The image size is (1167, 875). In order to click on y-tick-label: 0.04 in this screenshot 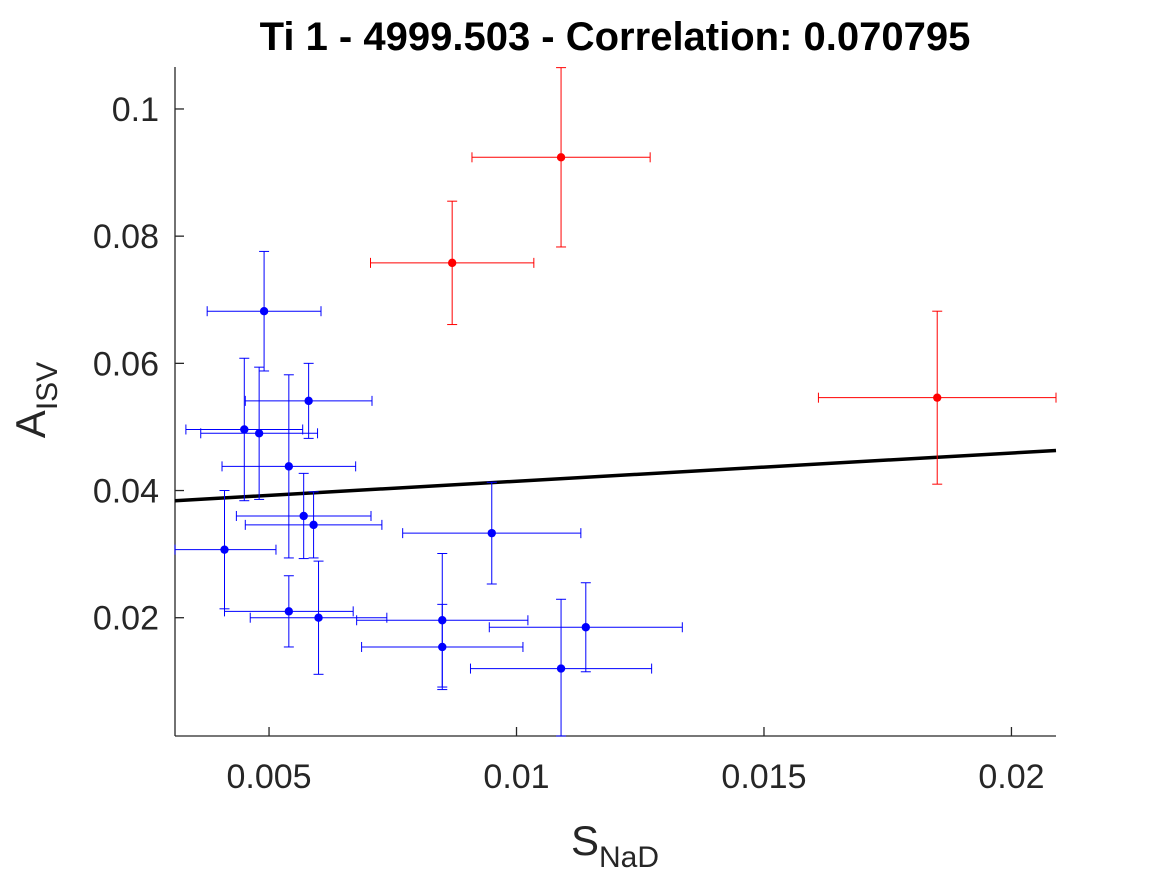, I will do `click(126, 492)`.